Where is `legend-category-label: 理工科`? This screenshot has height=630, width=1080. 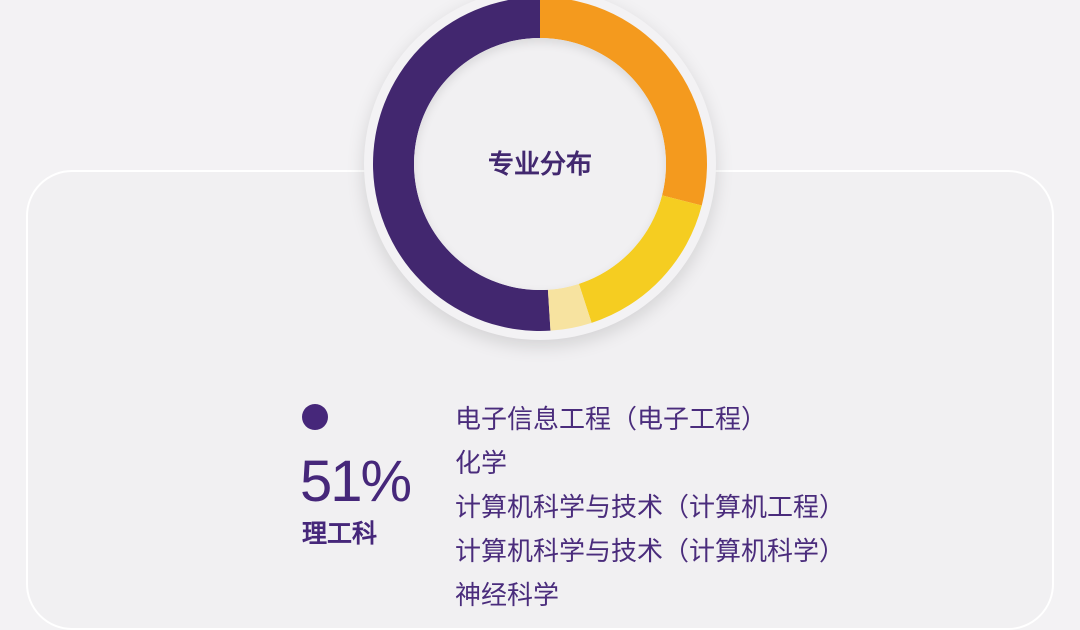
legend-category-label: 理工科 is located at coordinates (340, 533).